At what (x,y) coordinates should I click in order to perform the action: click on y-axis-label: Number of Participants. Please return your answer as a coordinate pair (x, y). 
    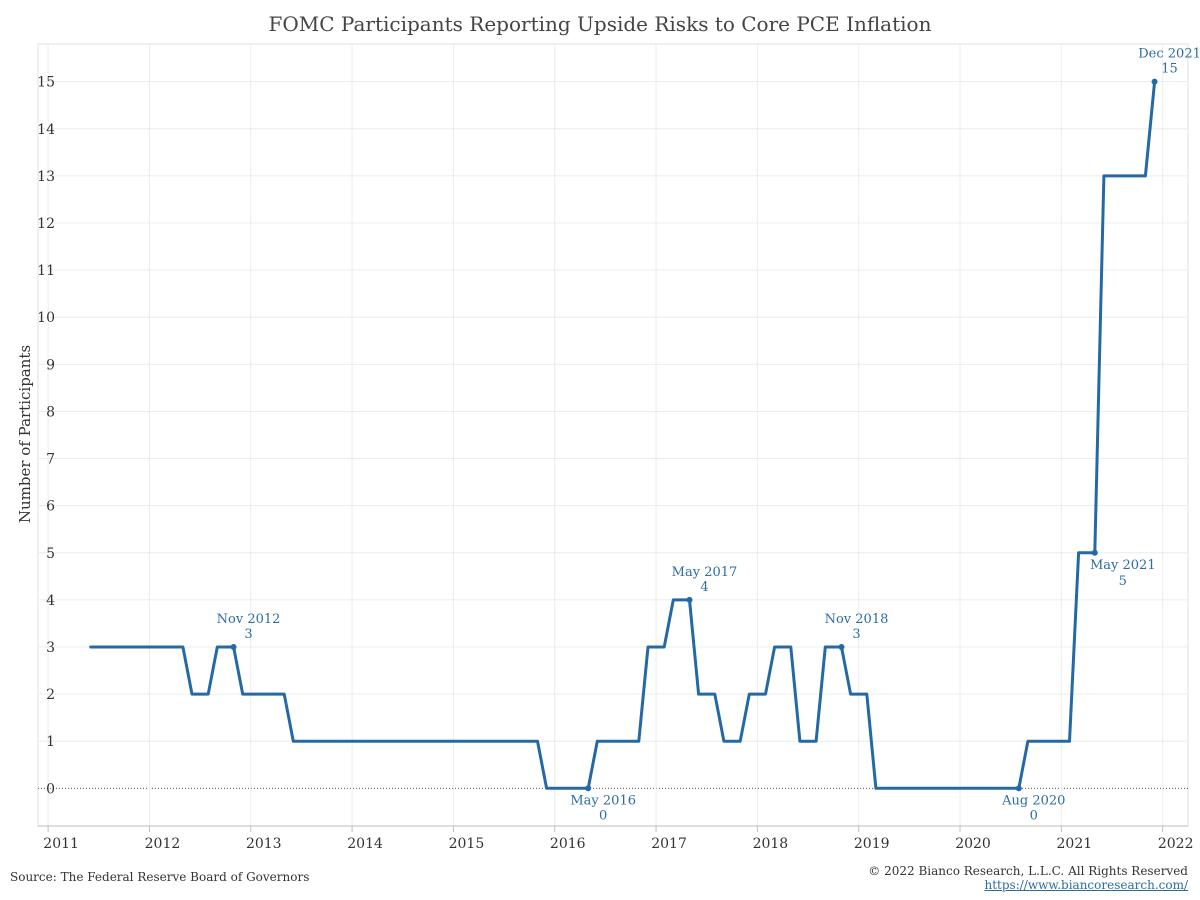
    Looking at the image, I should click on (25, 434).